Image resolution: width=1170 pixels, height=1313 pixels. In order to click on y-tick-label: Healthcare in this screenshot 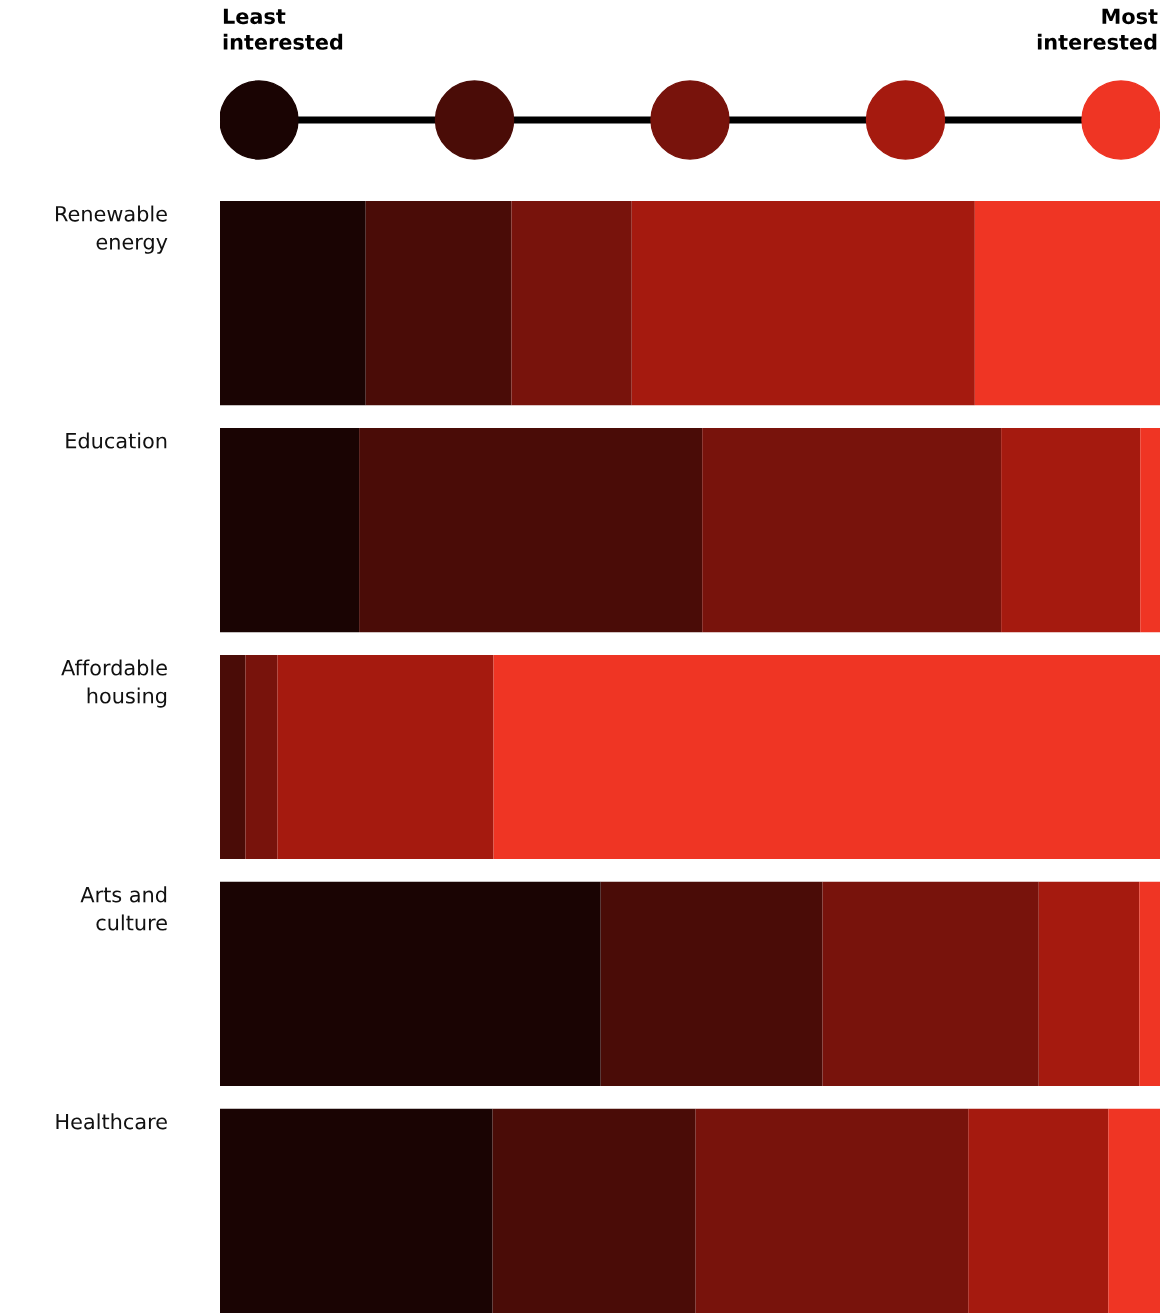, I will do `click(111, 1121)`.